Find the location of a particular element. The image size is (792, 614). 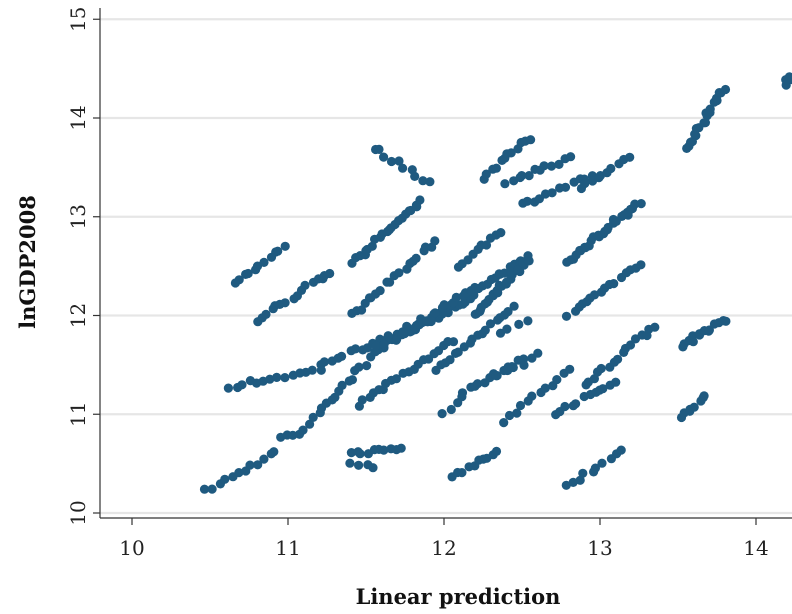

y-tick-label: 11 is located at coordinates (78, 414).